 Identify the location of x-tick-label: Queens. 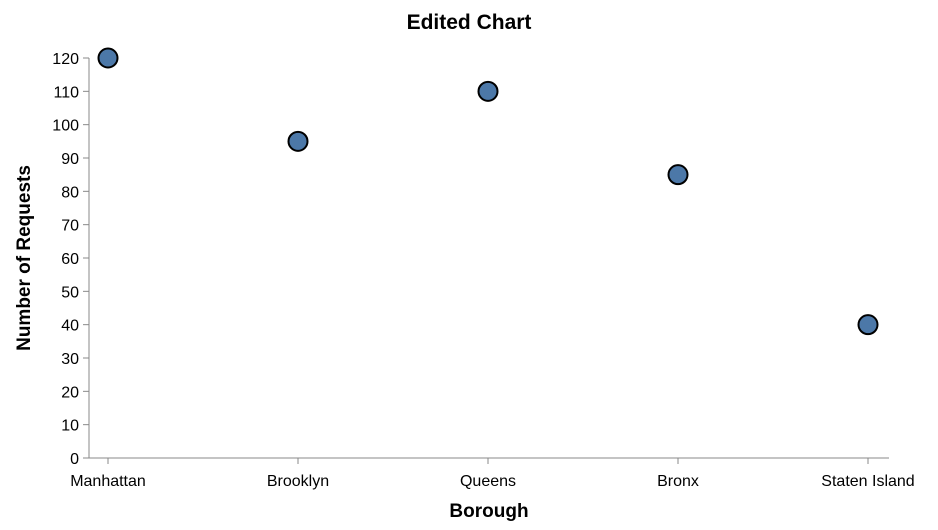
(488, 481).